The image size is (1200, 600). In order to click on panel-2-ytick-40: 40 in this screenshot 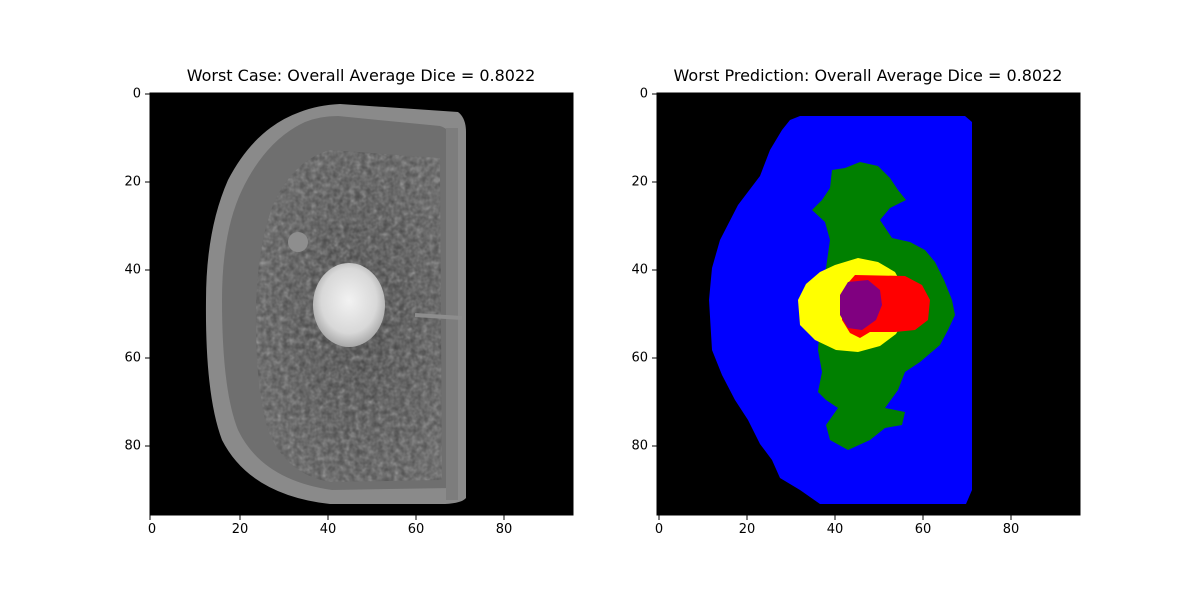, I will do `click(639, 270)`.